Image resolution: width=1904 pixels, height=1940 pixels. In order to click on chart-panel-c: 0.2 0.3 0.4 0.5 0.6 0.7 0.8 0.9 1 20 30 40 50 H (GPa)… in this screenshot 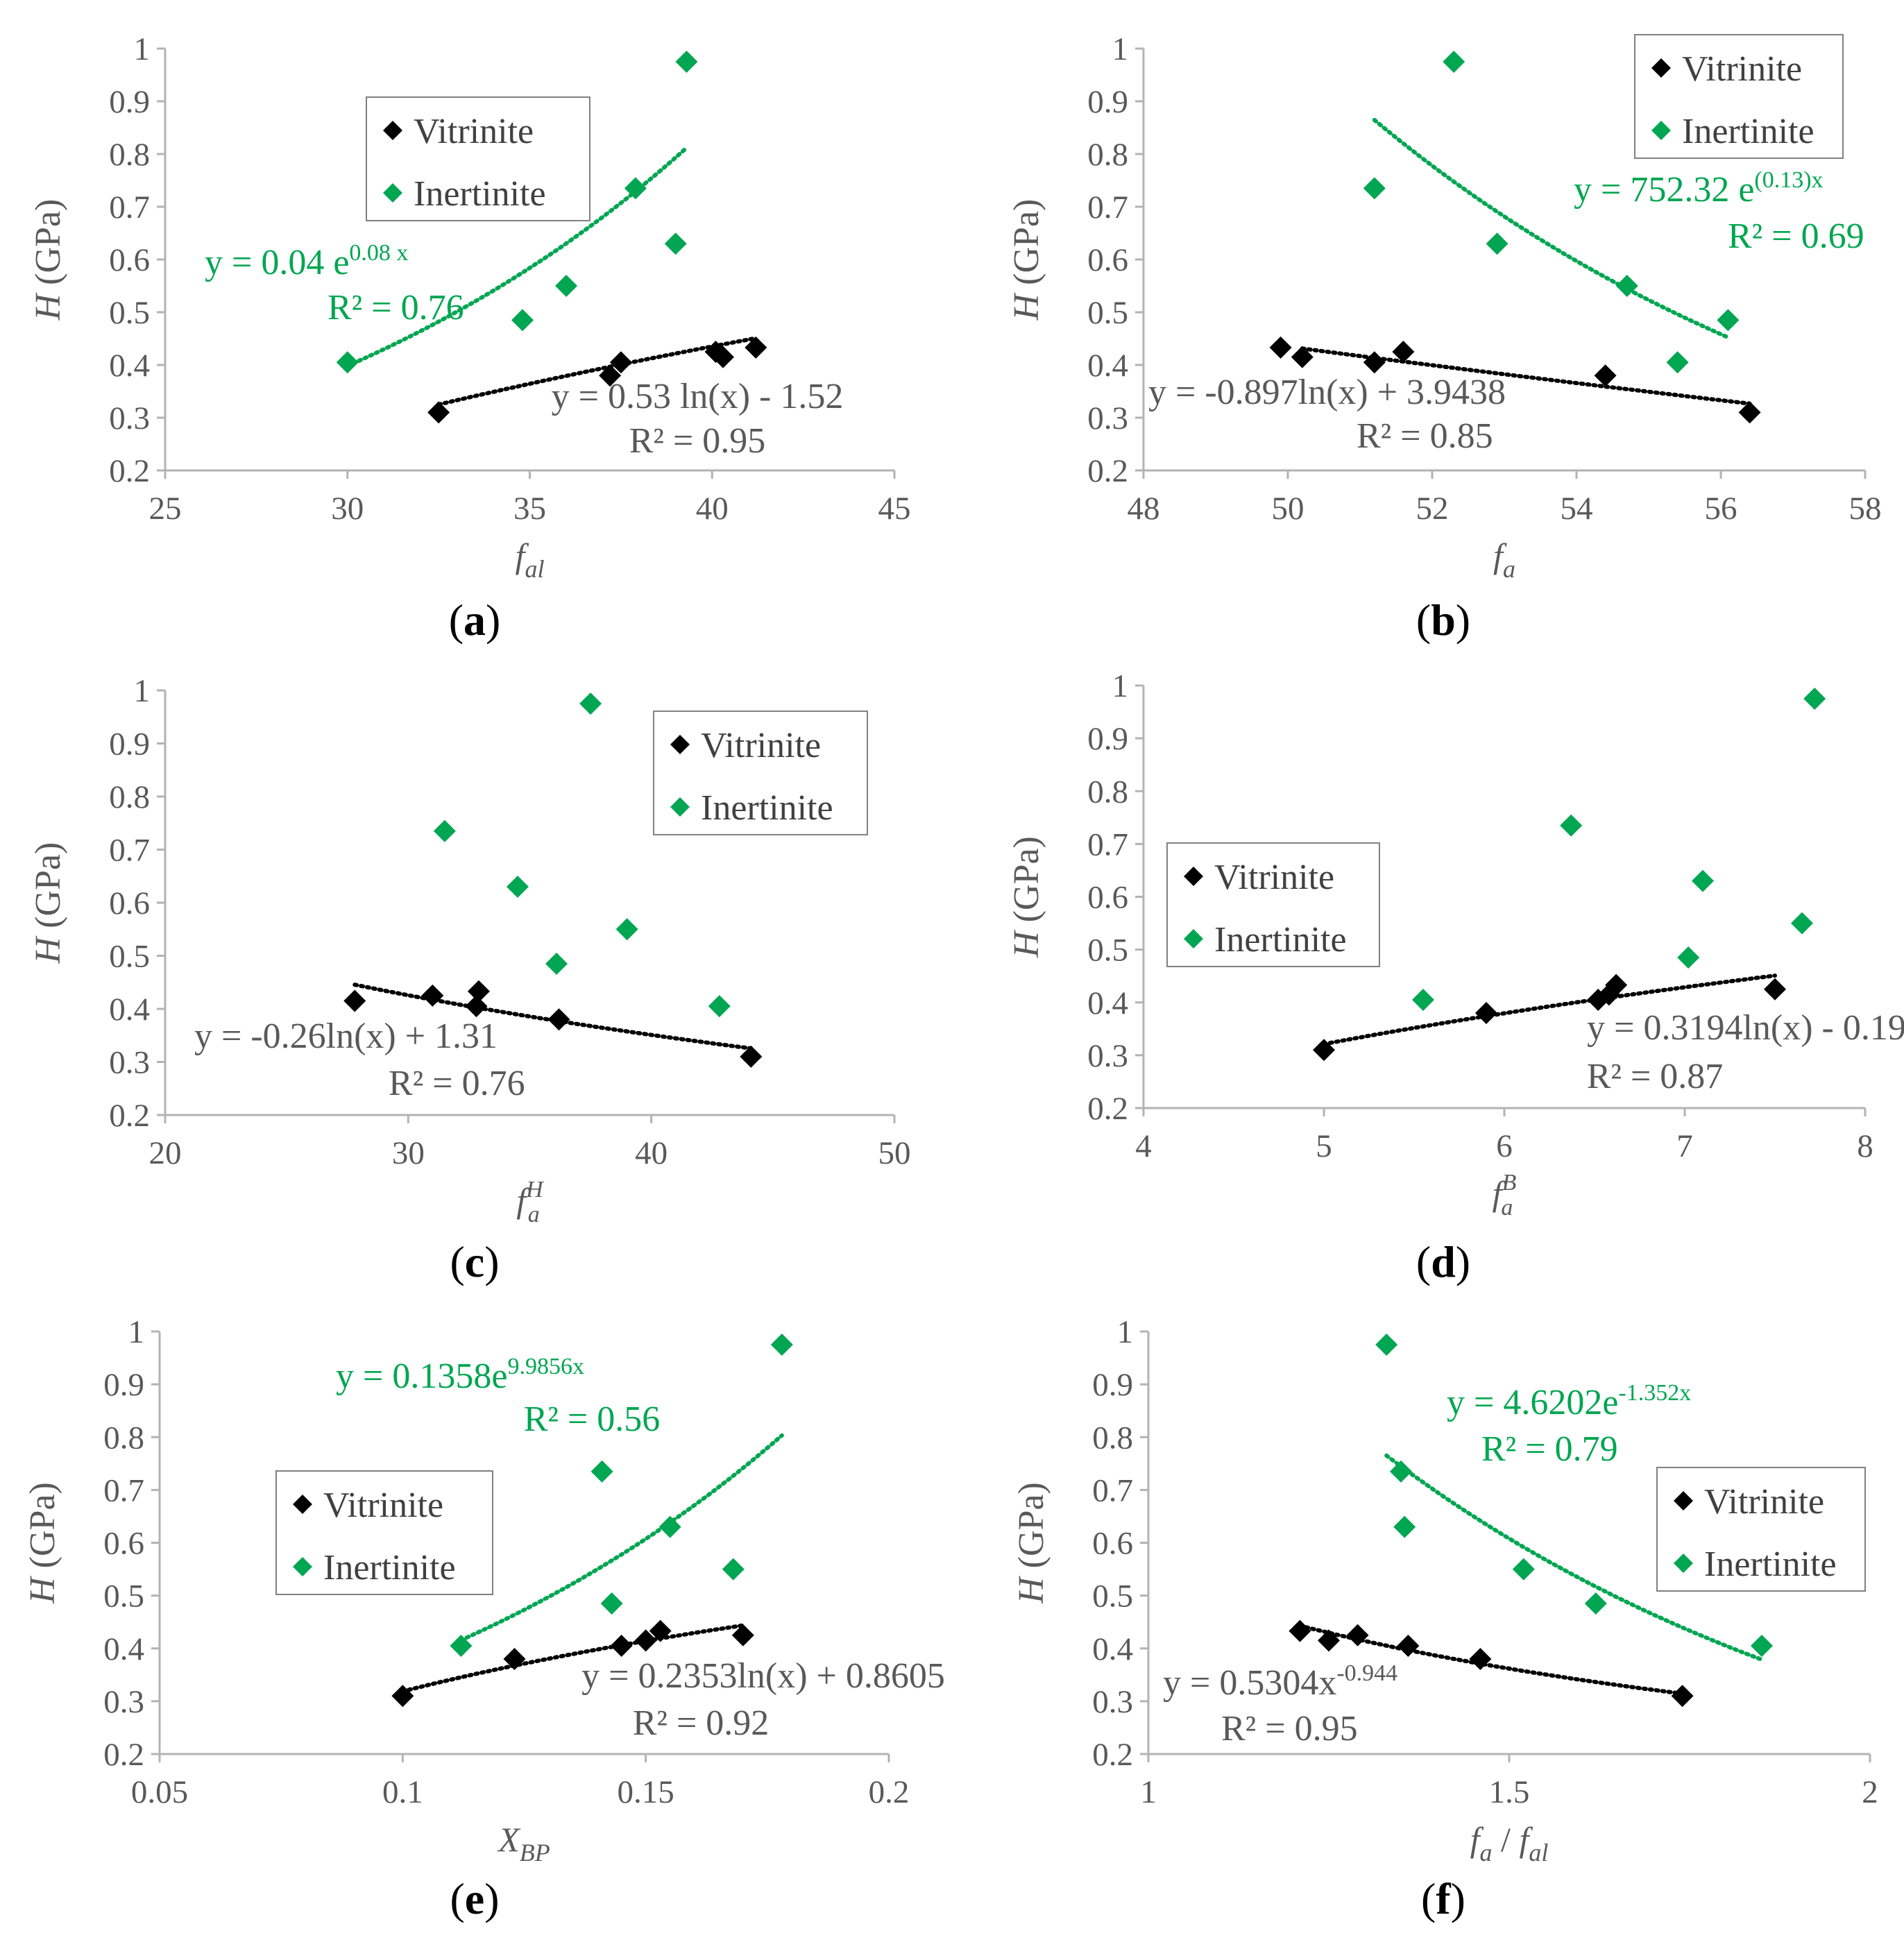, I will do `click(469, 979)`.